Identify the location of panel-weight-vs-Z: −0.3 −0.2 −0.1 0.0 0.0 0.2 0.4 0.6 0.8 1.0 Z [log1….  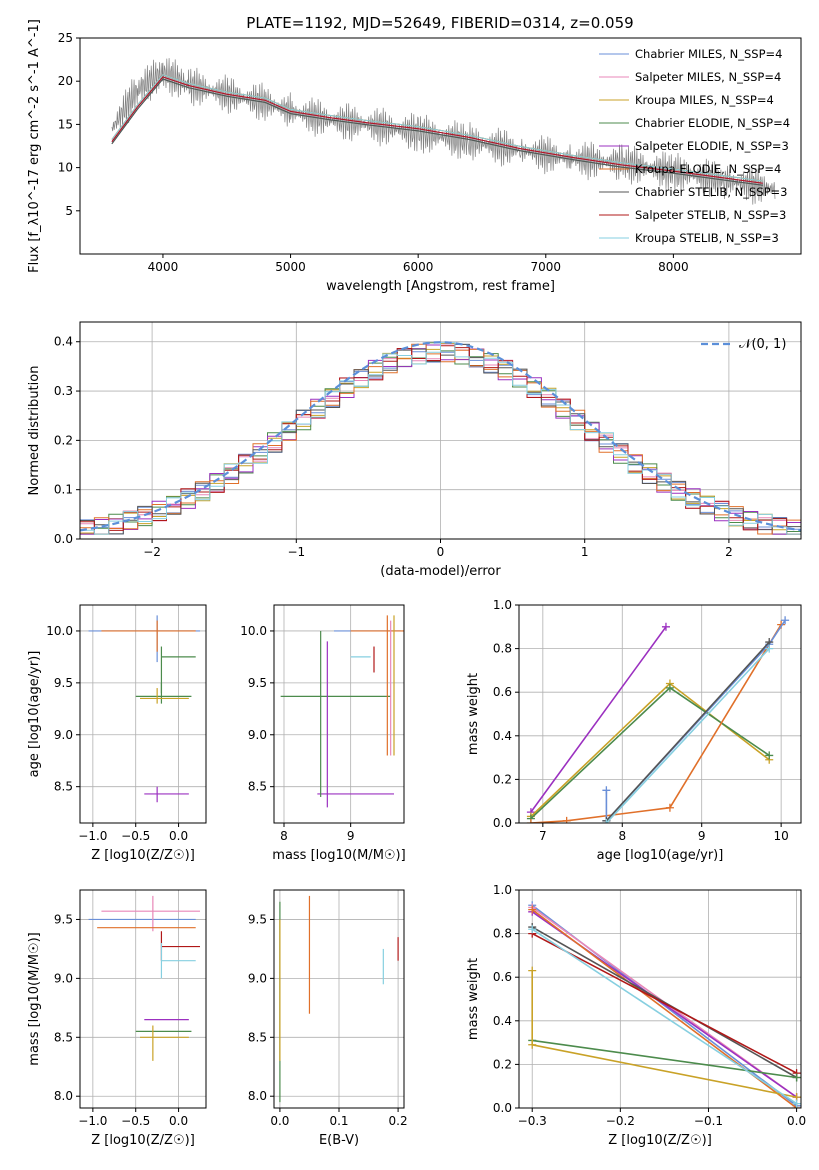
(636, 1015).